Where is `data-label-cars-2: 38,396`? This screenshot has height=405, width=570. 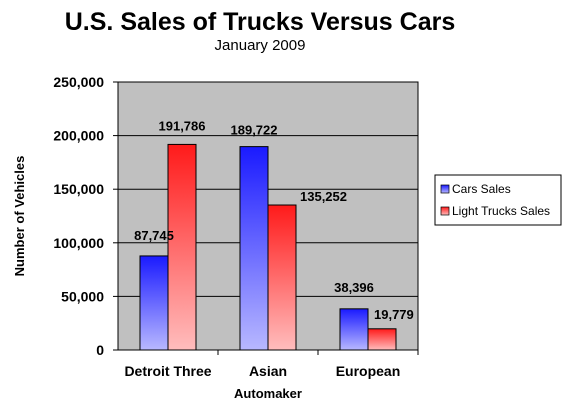 data-label-cars-2: 38,396 is located at coordinates (354, 287).